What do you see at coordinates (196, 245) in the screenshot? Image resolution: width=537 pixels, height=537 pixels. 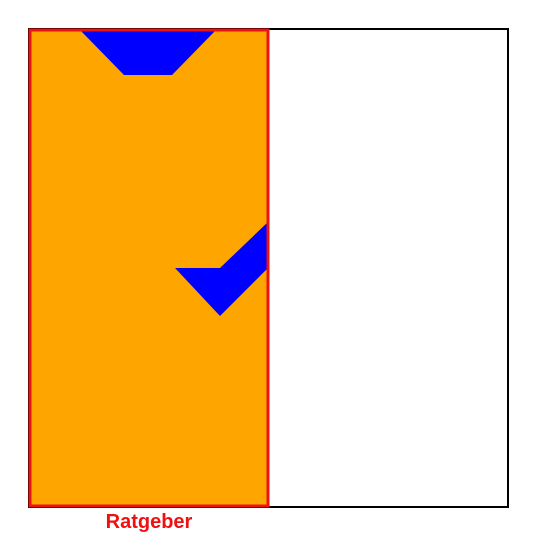 I see `chevron-shape` at bounding box center [196, 245].